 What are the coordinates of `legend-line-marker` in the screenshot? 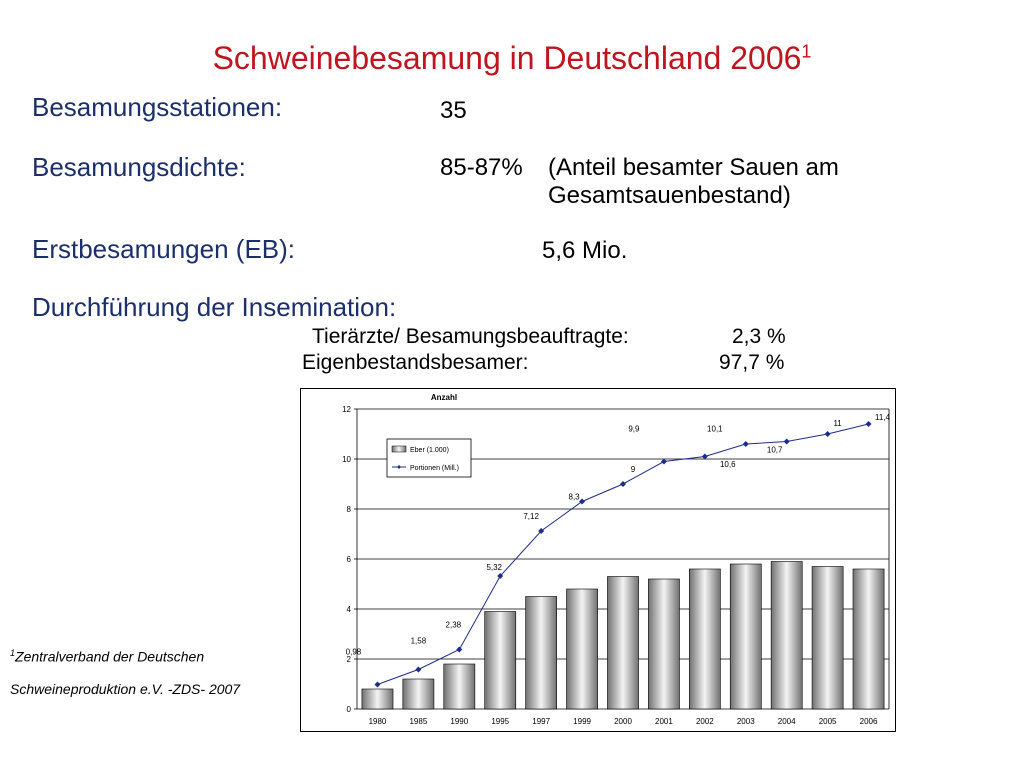 It's located at (399, 467).